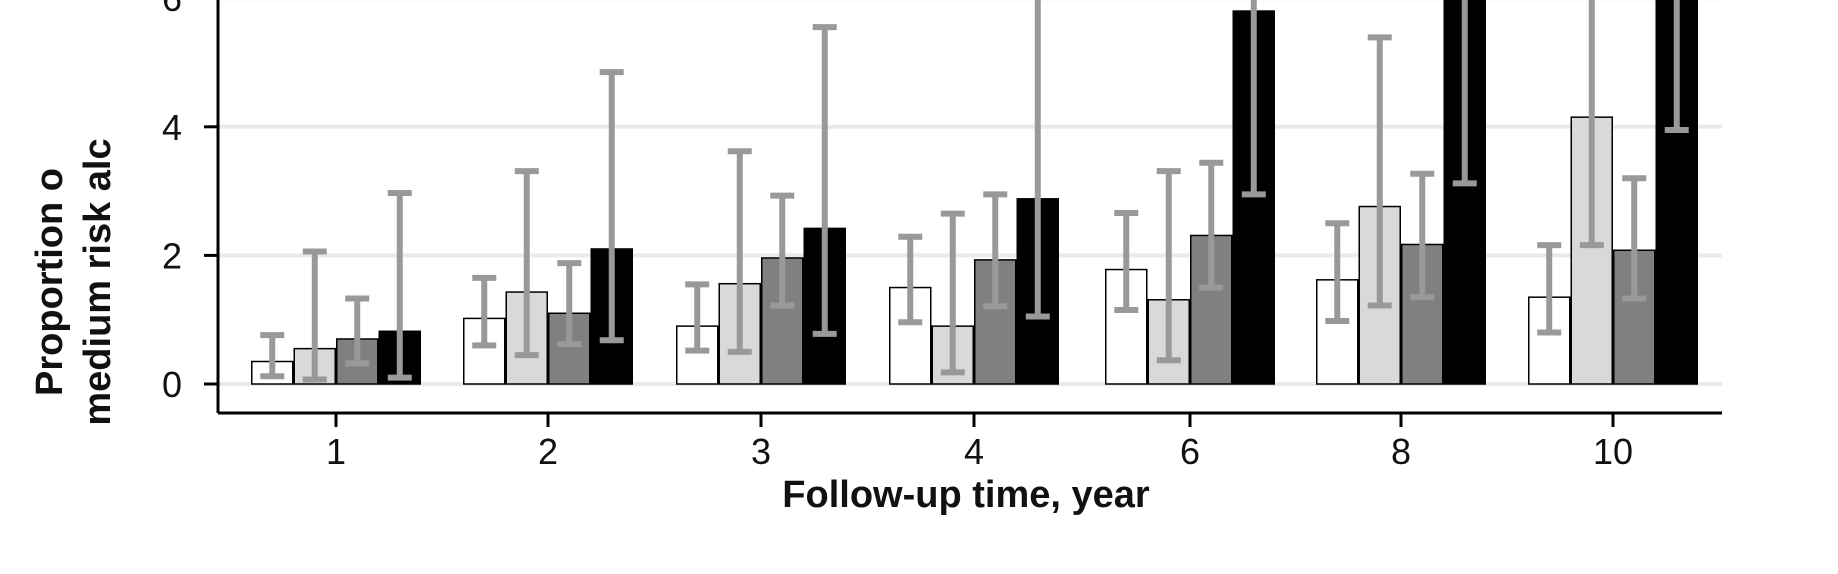 This screenshot has width=1838, height=574. I want to click on bar, so click(1253, 197).